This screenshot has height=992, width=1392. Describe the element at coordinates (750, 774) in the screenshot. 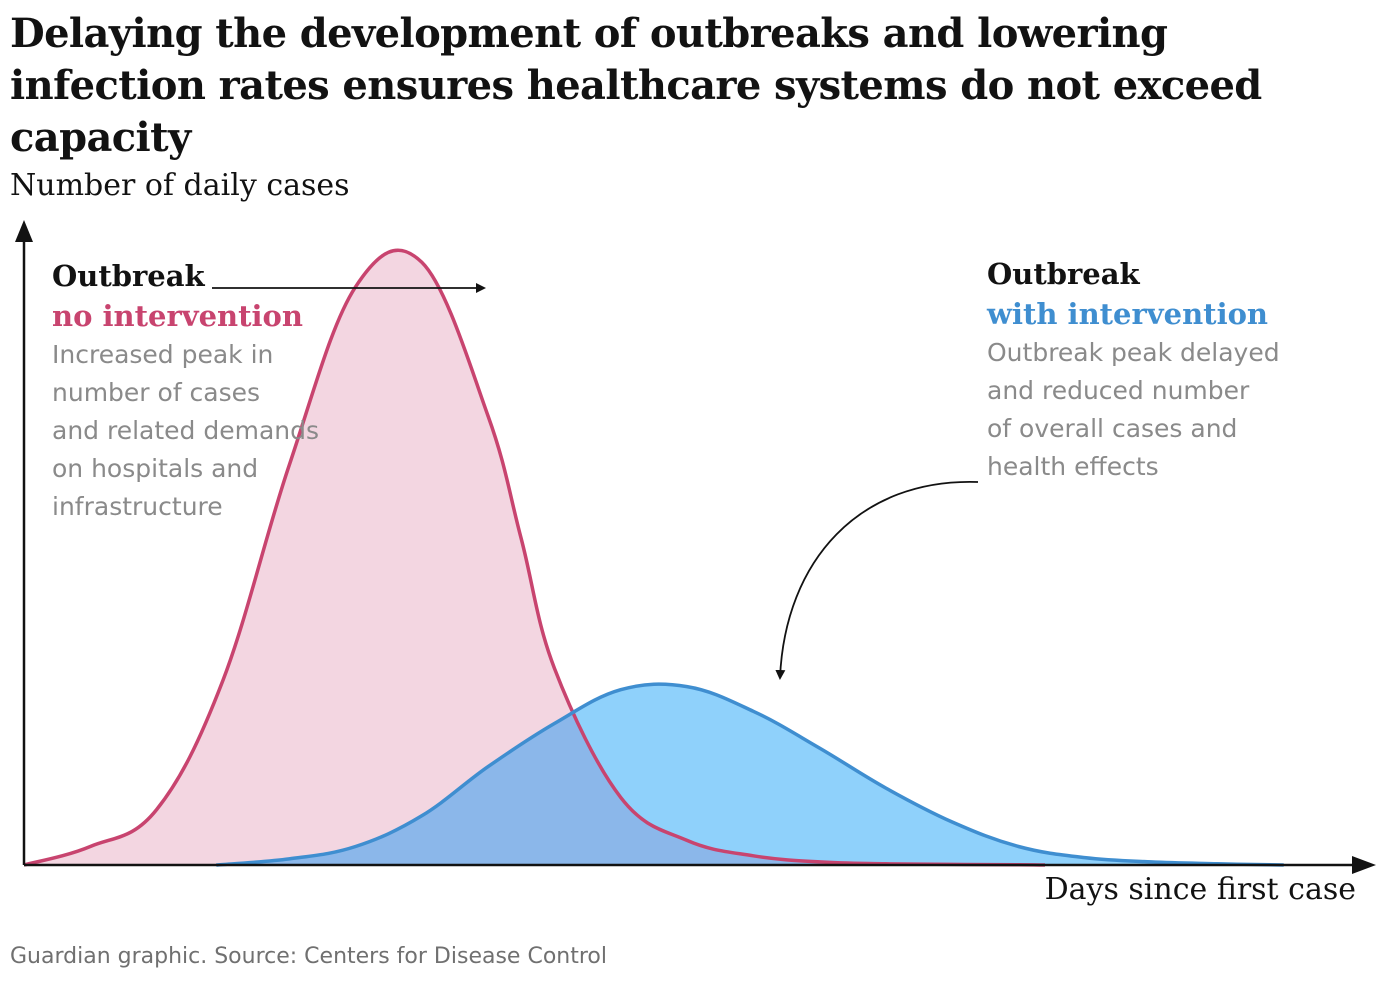

I see `with-intervention-line` at that location.